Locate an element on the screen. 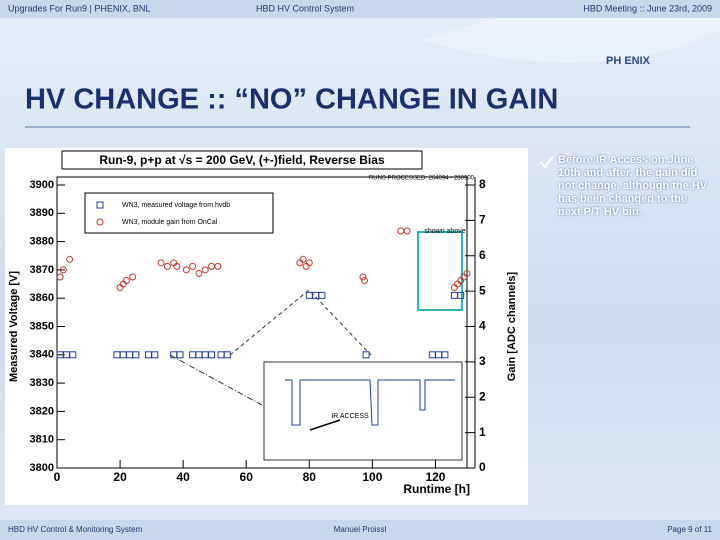 The width and height of the screenshot is (720, 540). x-tick-label: 40 is located at coordinates (183, 477).